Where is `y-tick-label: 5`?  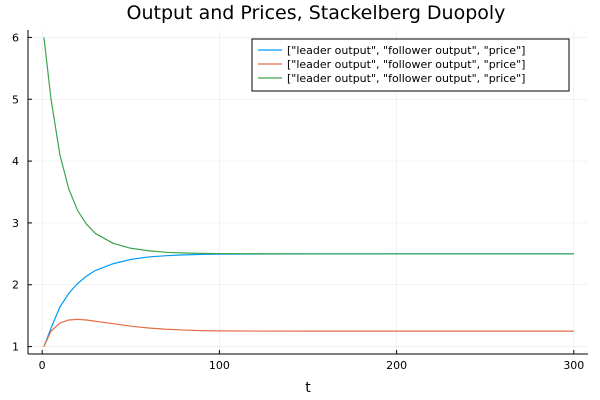 y-tick-label: 5 is located at coordinates (15, 99).